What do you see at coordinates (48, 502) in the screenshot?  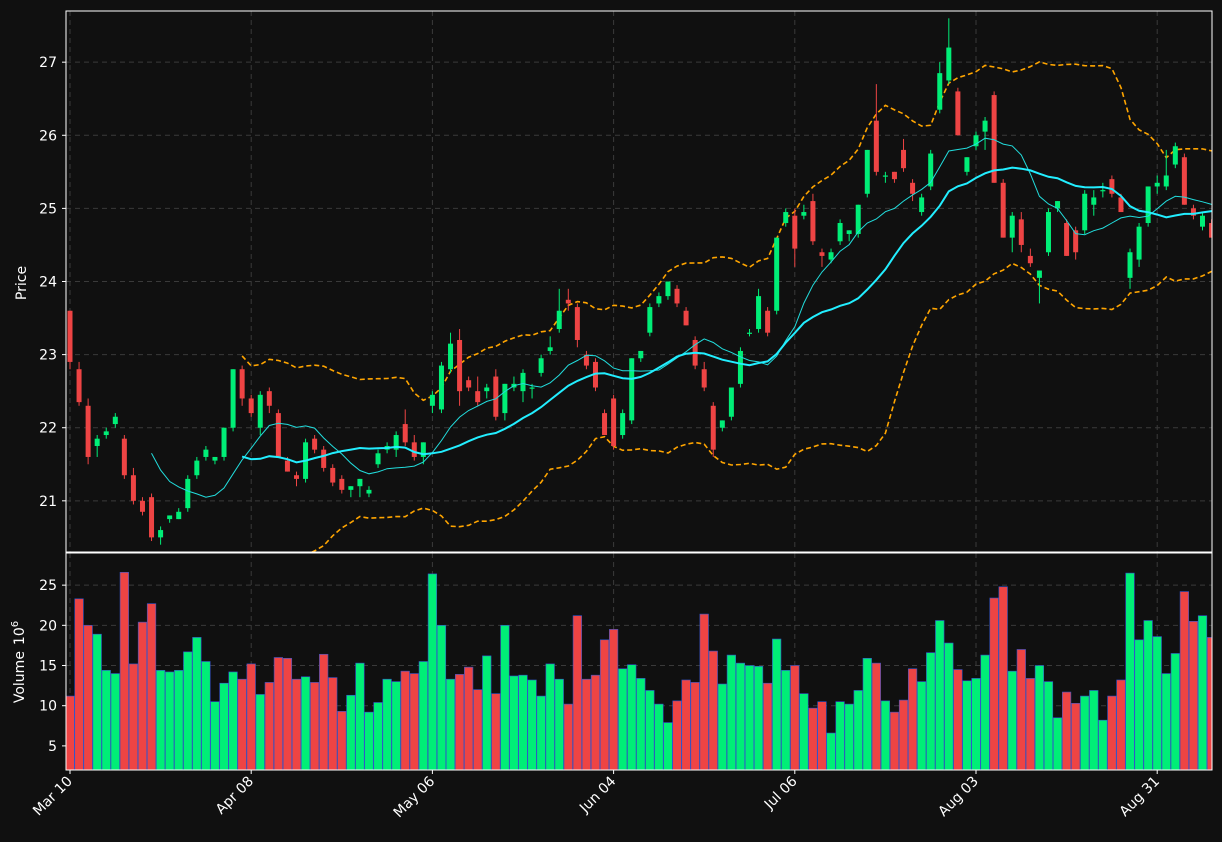 I see `price-tick-label-21: 21` at bounding box center [48, 502].